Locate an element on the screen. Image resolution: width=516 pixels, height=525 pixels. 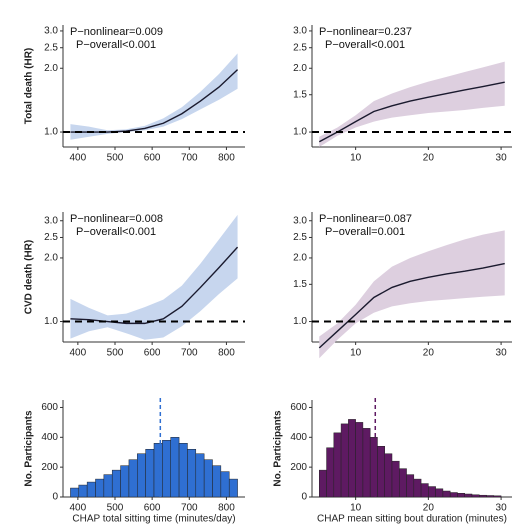
y-axis-title: CVD death (HR) is located at coordinates (29, 277).